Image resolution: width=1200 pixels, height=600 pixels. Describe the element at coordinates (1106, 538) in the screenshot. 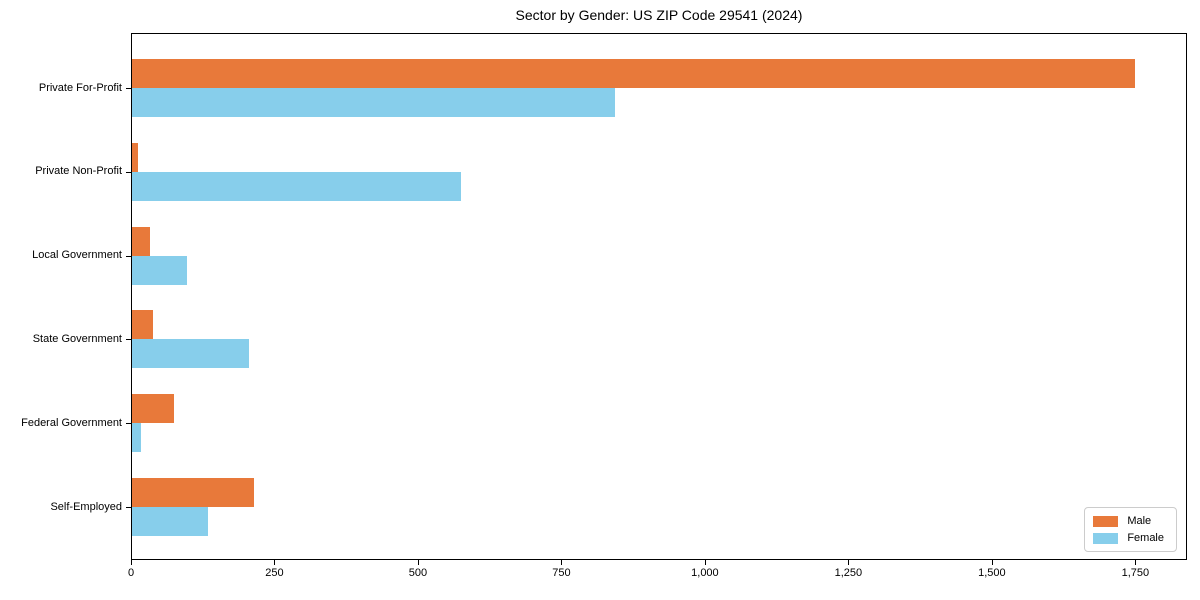

I see `legend-swatch-female` at that location.